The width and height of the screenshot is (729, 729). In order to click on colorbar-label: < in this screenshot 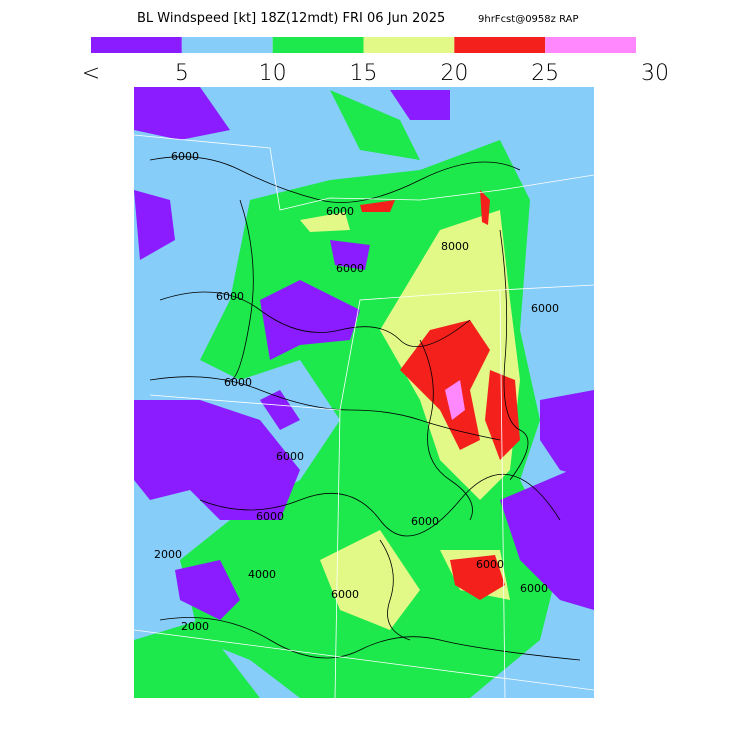, I will do `click(91, 73)`.